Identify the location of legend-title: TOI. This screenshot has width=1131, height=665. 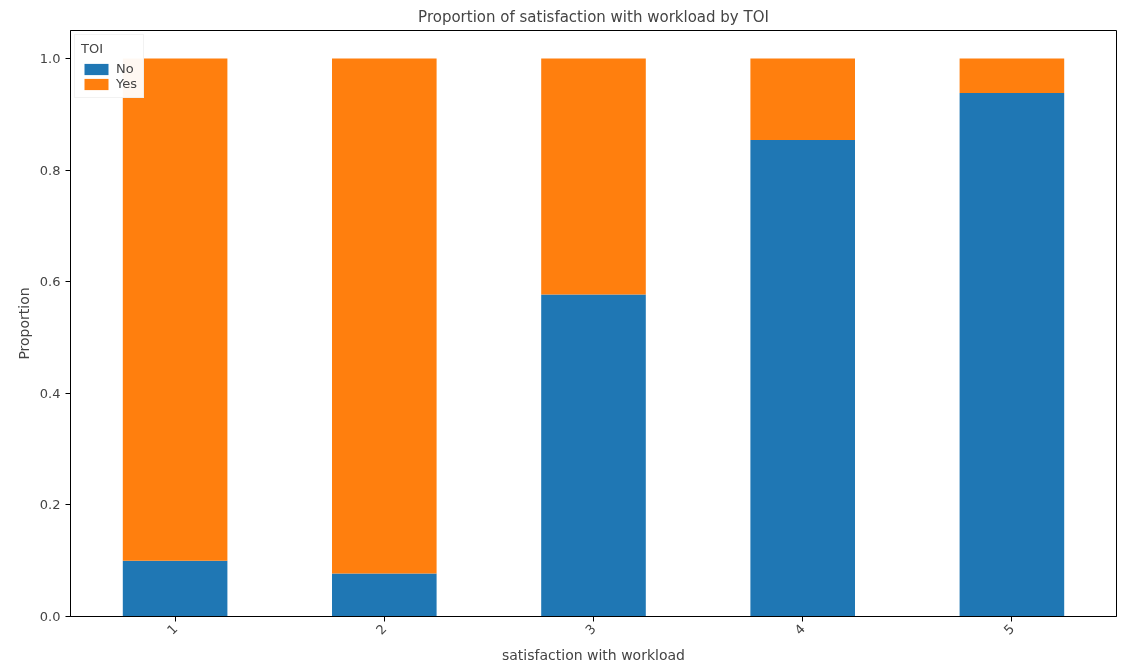
(92, 48).